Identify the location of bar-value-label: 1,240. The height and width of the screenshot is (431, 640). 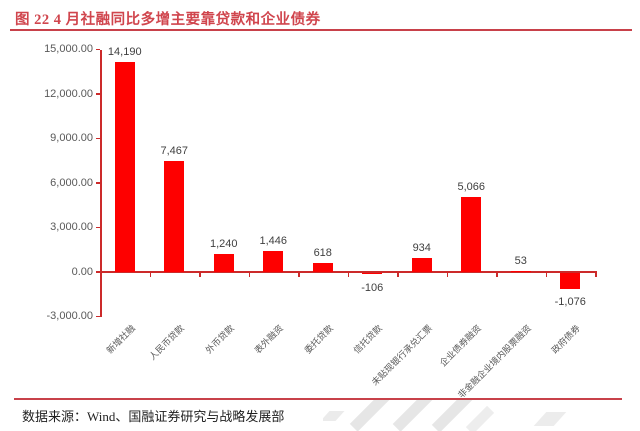
(223, 243).